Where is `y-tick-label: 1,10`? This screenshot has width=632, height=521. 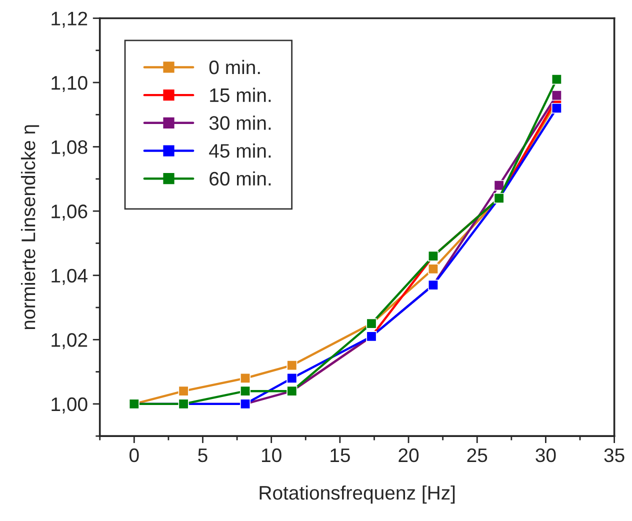 y-tick-label: 1,10 is located at coordinates (70, 84).